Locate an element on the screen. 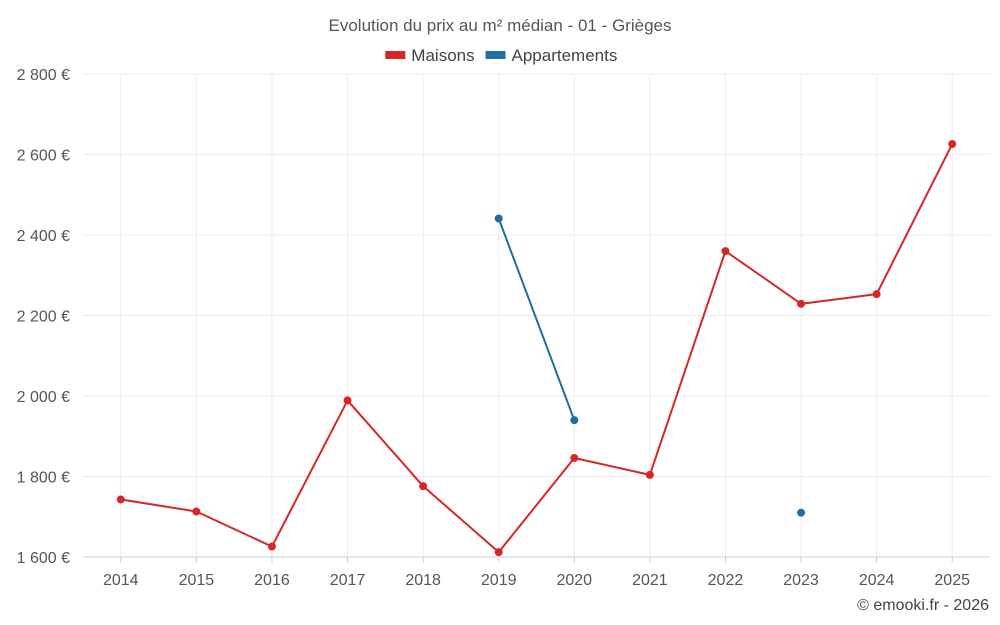 Image resolution: width=1000 pixels, height=625 pixels. x-tick-label: 2021 is located at coordinates (650, 580).